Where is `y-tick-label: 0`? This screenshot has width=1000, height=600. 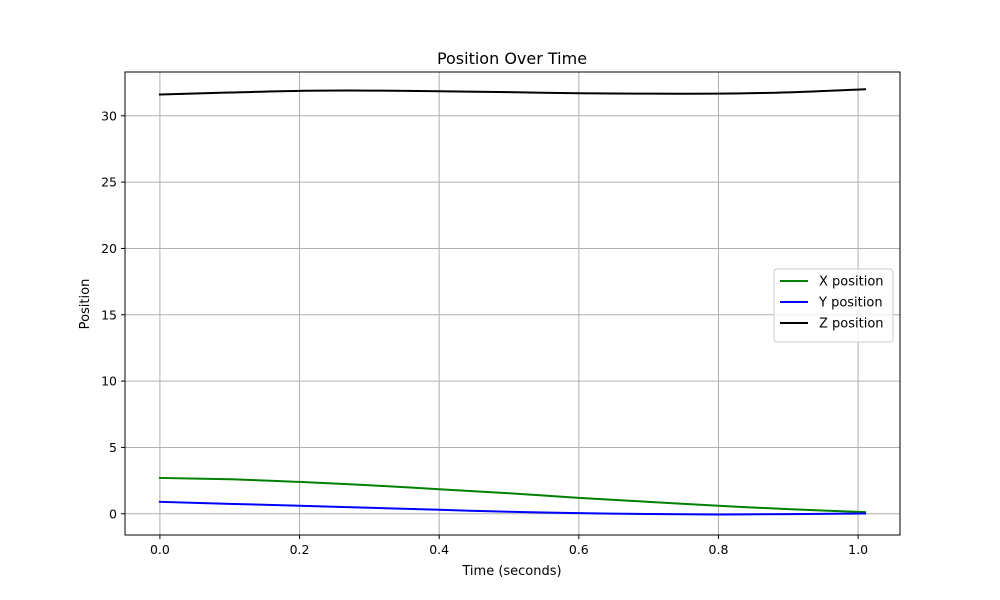
y-tick-label: 0 is located at coordinates (113, 513).